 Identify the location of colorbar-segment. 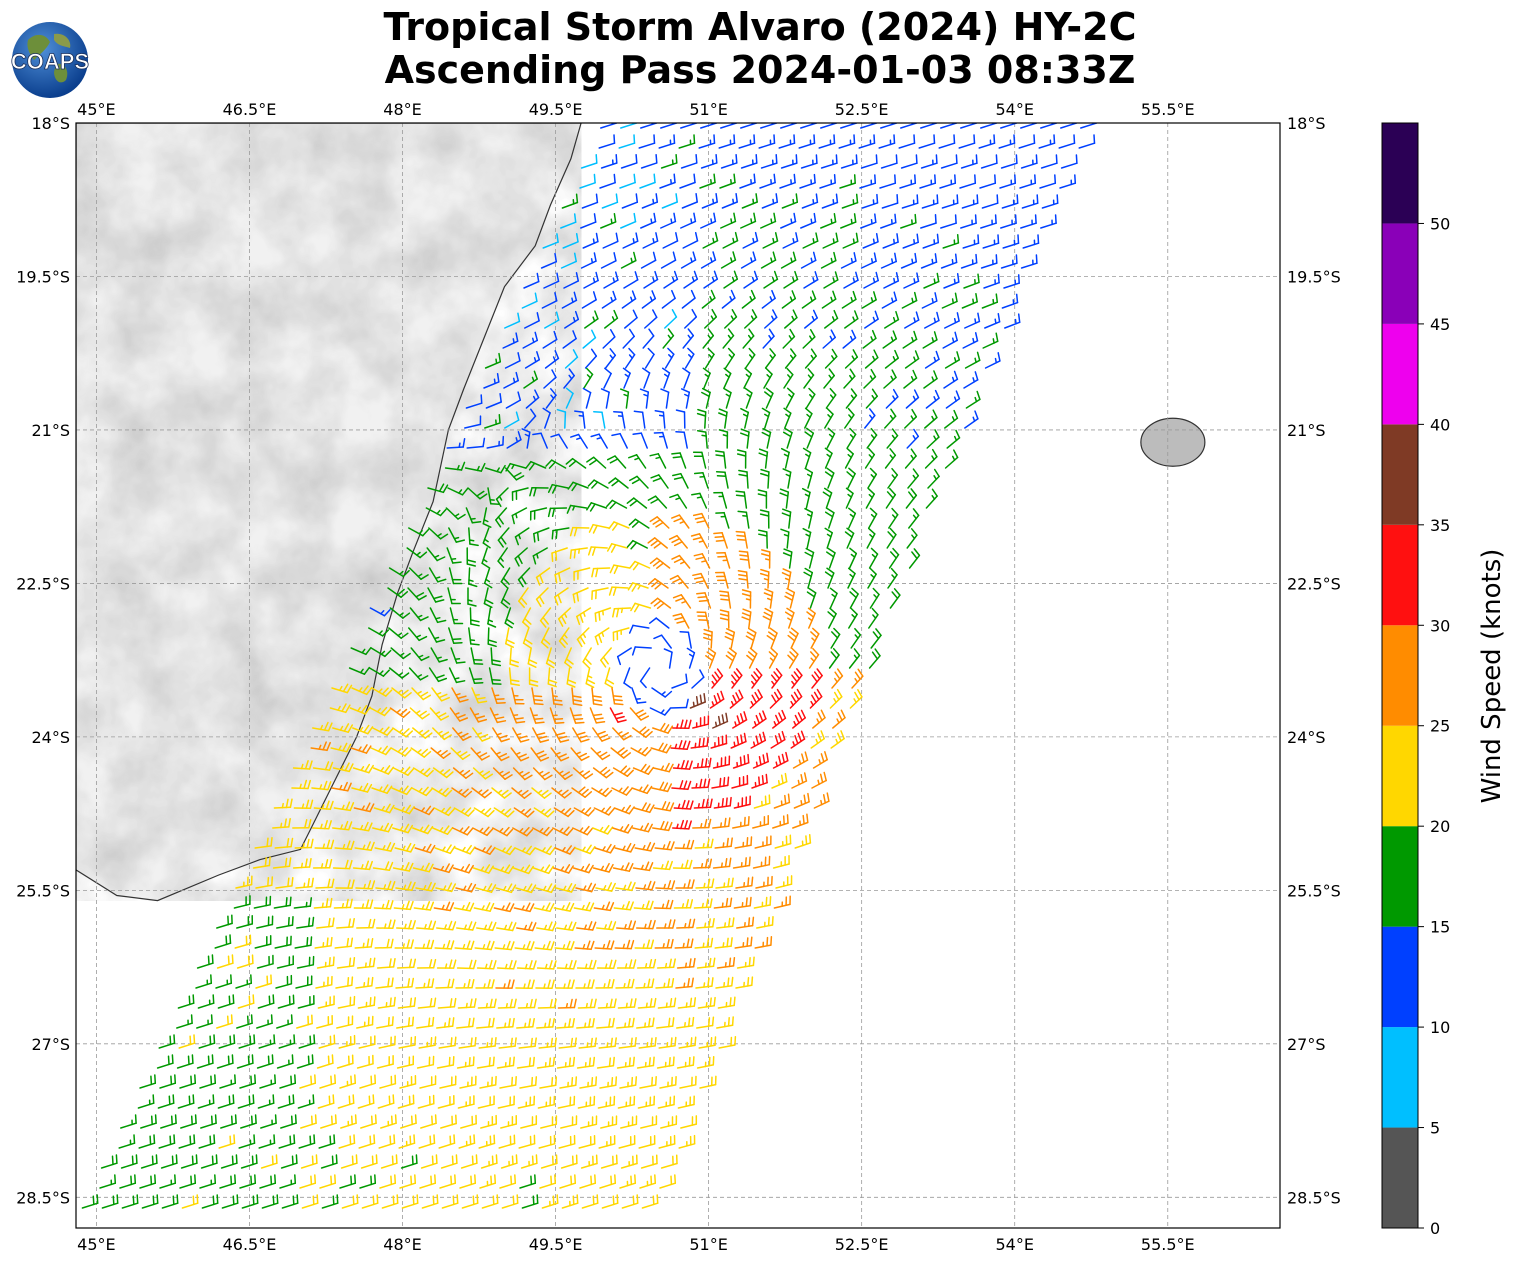
(1400, 1077).